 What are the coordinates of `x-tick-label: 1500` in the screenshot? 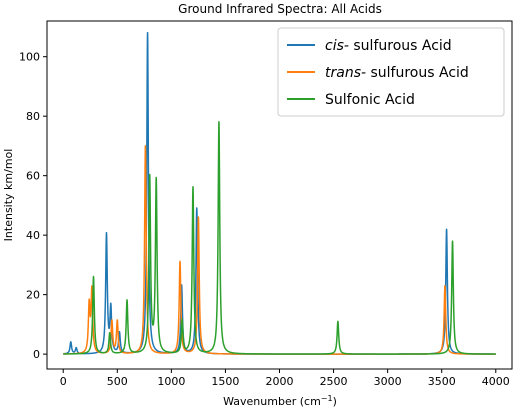 It's located at (225, 381).